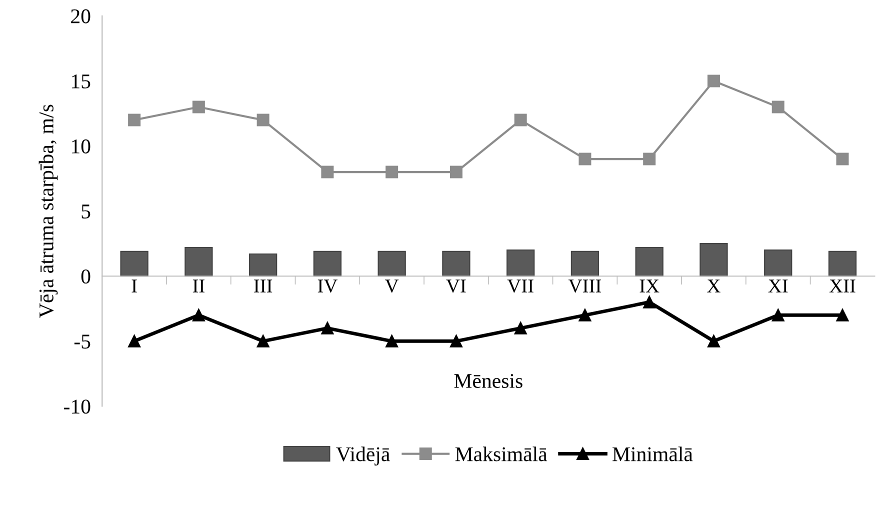  Describe the element at coordinates (48, 211) in the screenshot. I see `y-axis-title: Vēja ātruma starpība, m/s` at that location.